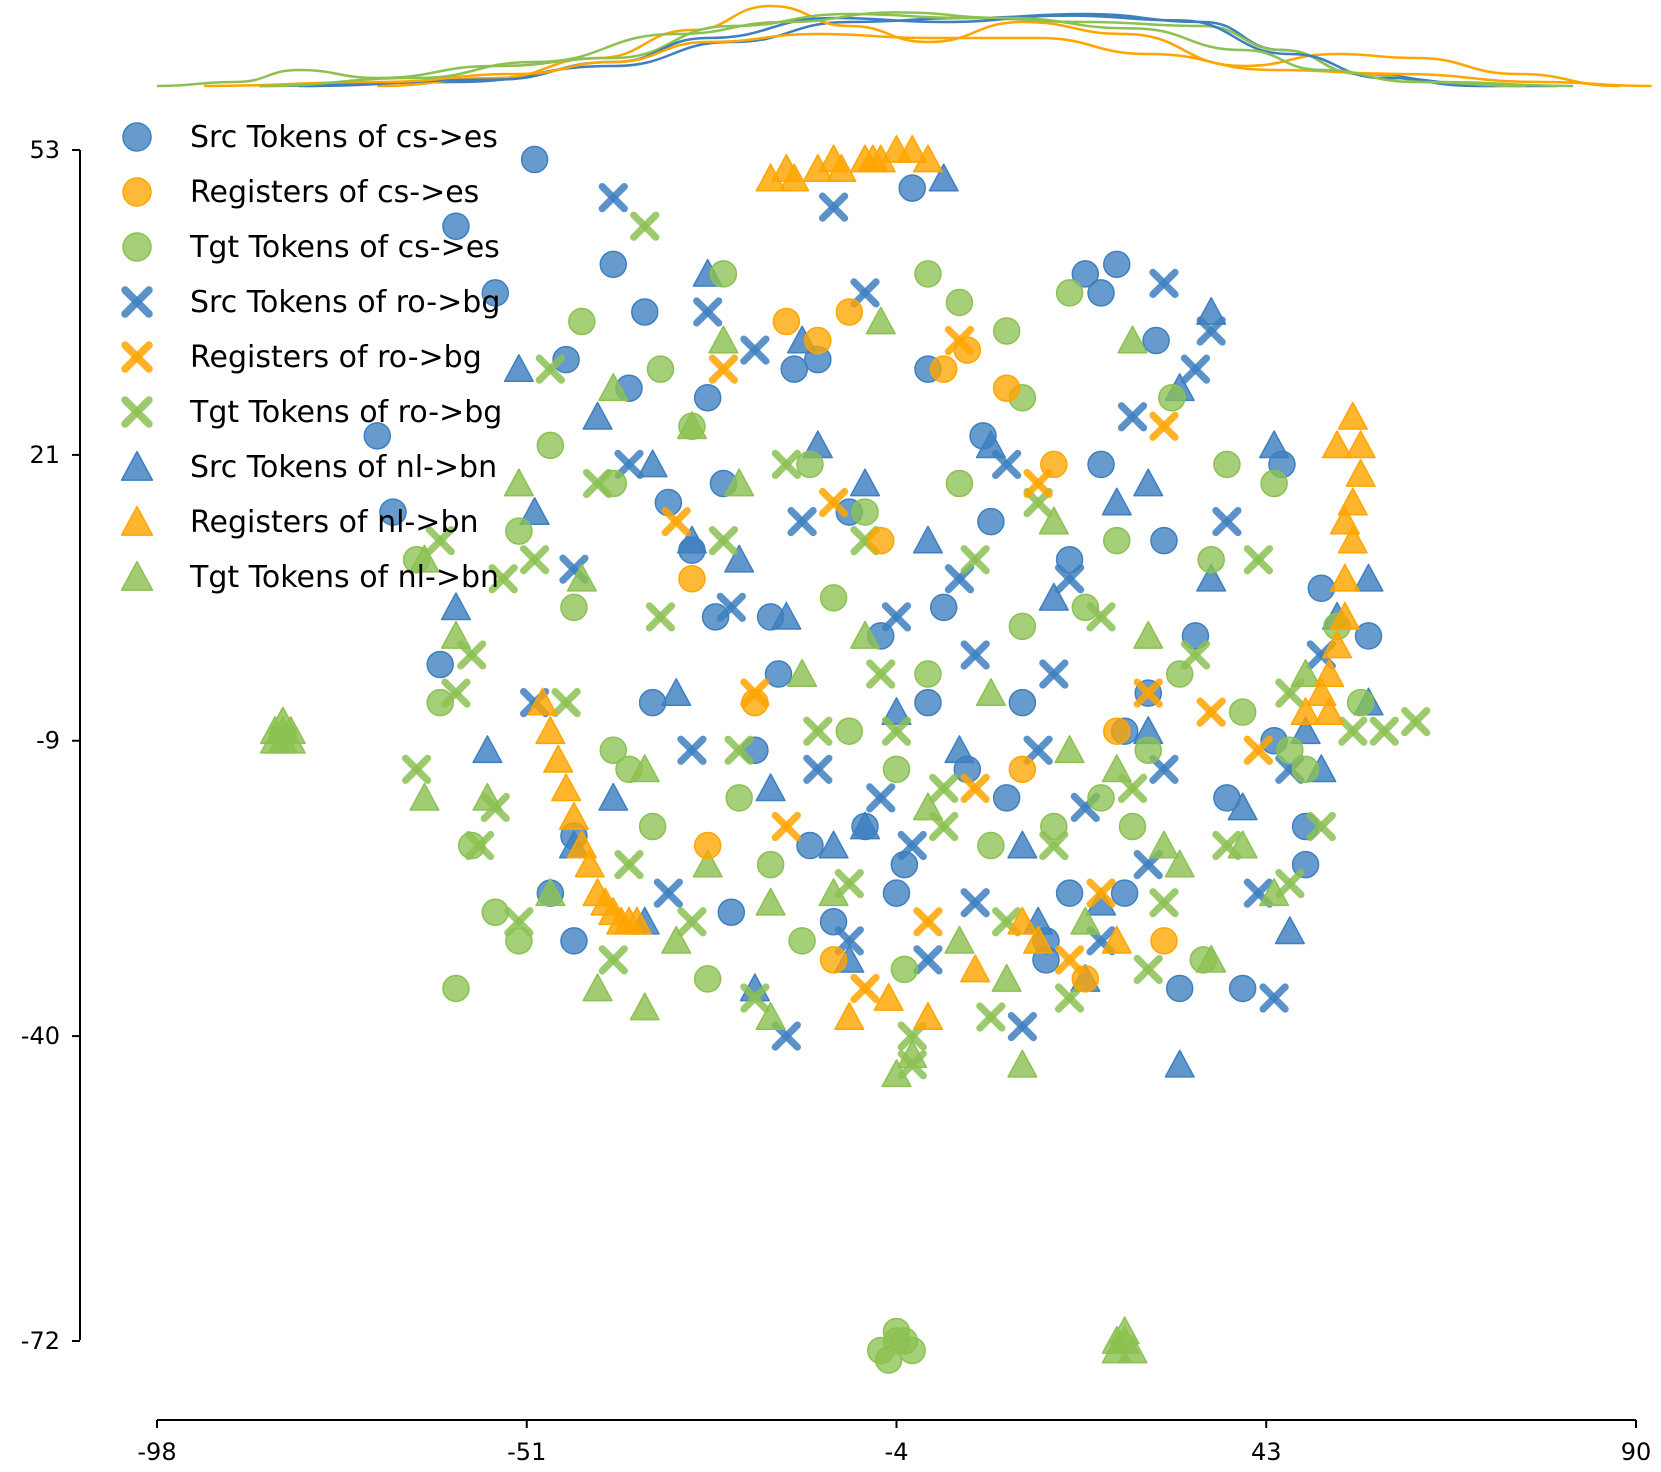 This screenshot has height=1472, width=1661. I want to click on marginal-density-top, so click(904, 46).